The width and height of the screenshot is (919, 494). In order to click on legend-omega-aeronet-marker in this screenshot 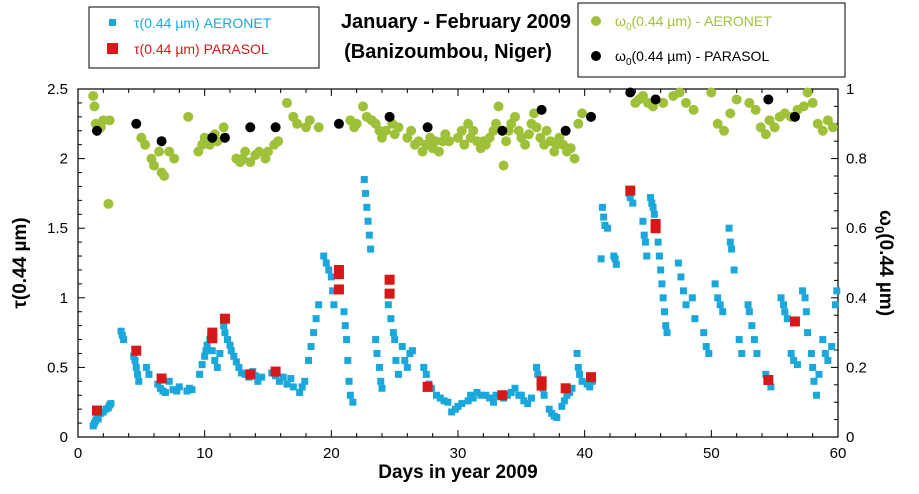, I will do `click(596, 21)`.